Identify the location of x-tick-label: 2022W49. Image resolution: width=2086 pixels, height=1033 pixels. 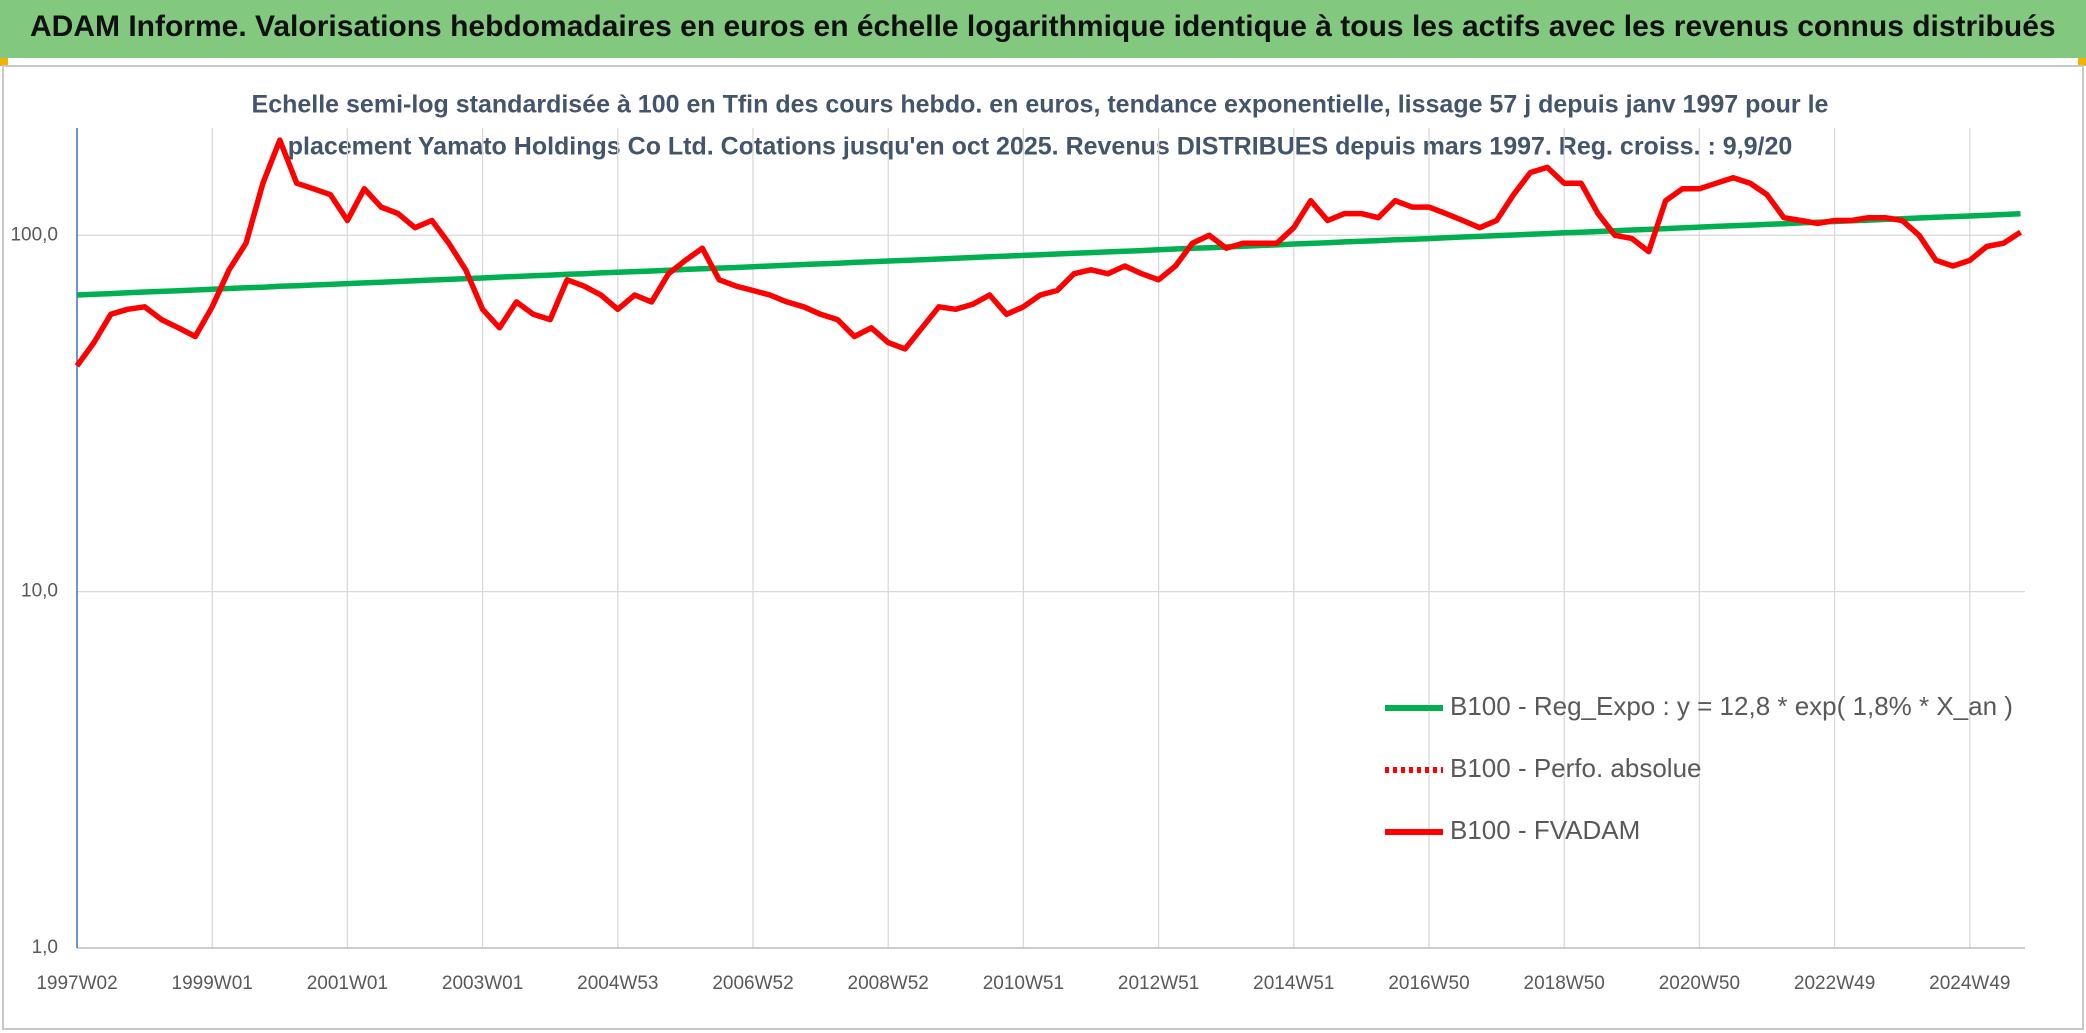
(1834, 983).